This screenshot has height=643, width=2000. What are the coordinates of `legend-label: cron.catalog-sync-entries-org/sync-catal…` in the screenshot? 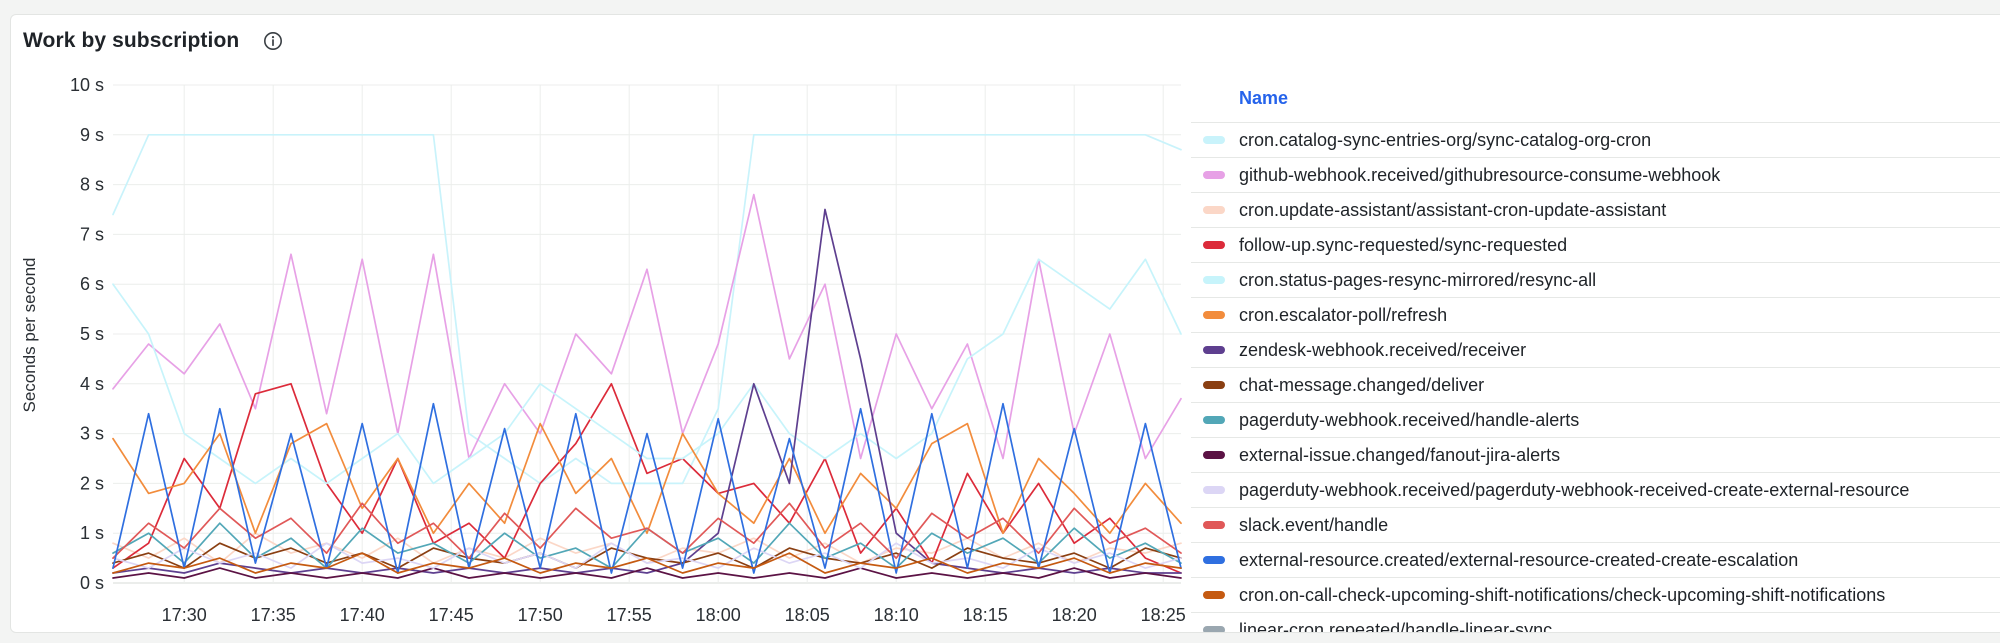 It's located at (1445, 139).